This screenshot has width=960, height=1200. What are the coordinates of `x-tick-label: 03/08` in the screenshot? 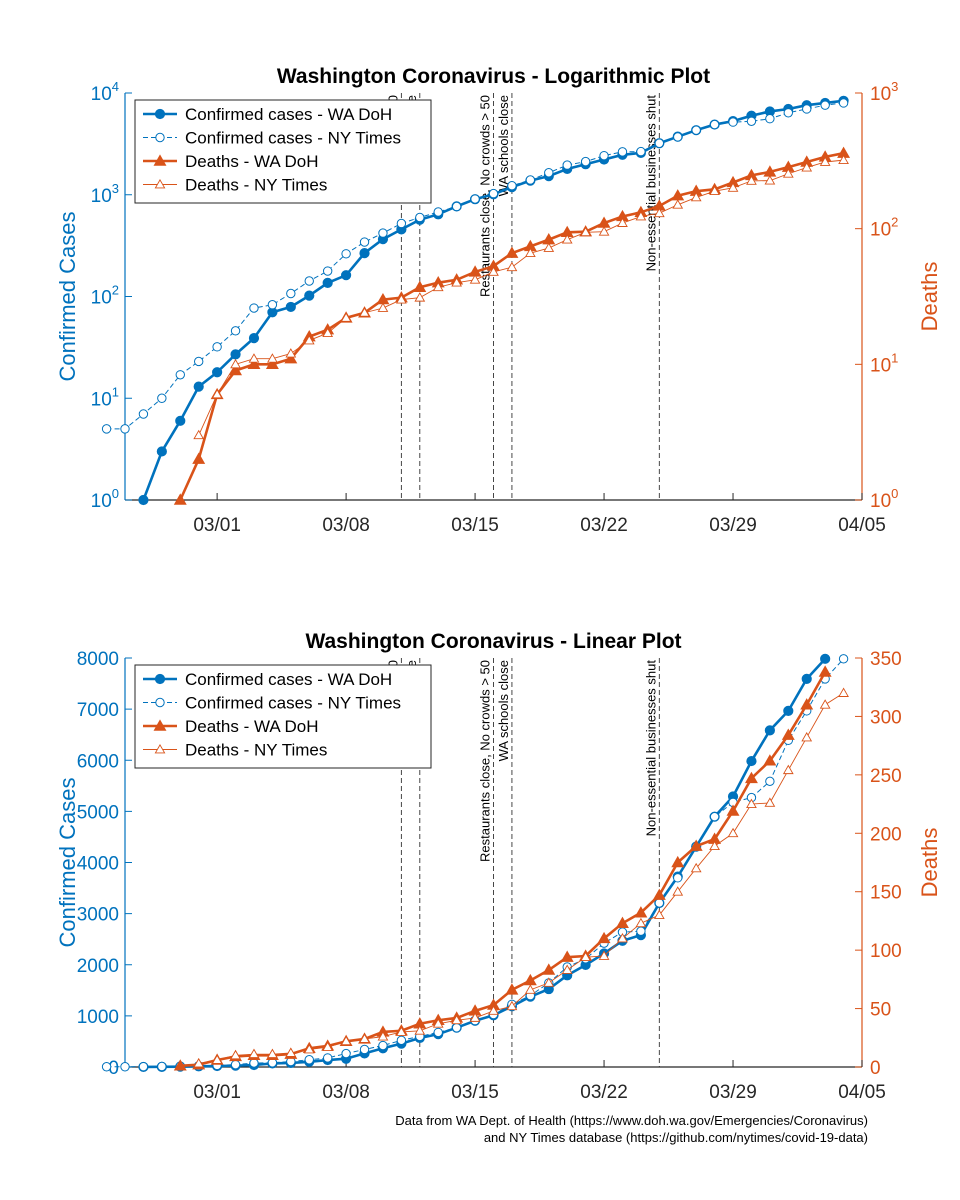 It's located at (346, 1092).